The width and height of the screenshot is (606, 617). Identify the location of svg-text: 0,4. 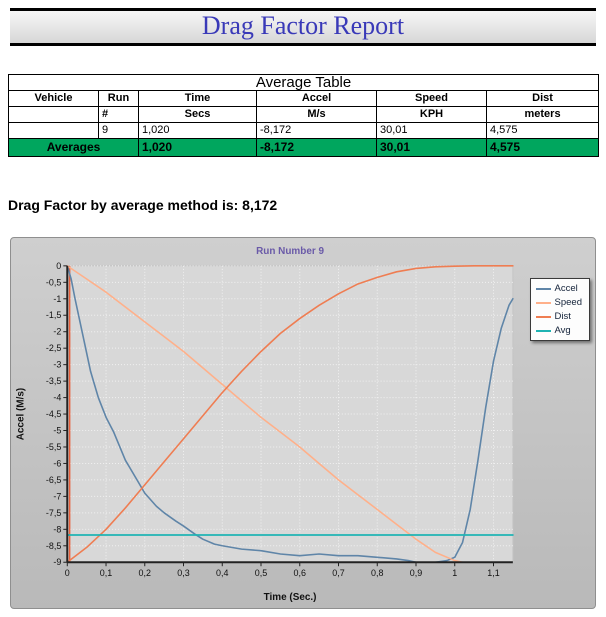
(222, 573).